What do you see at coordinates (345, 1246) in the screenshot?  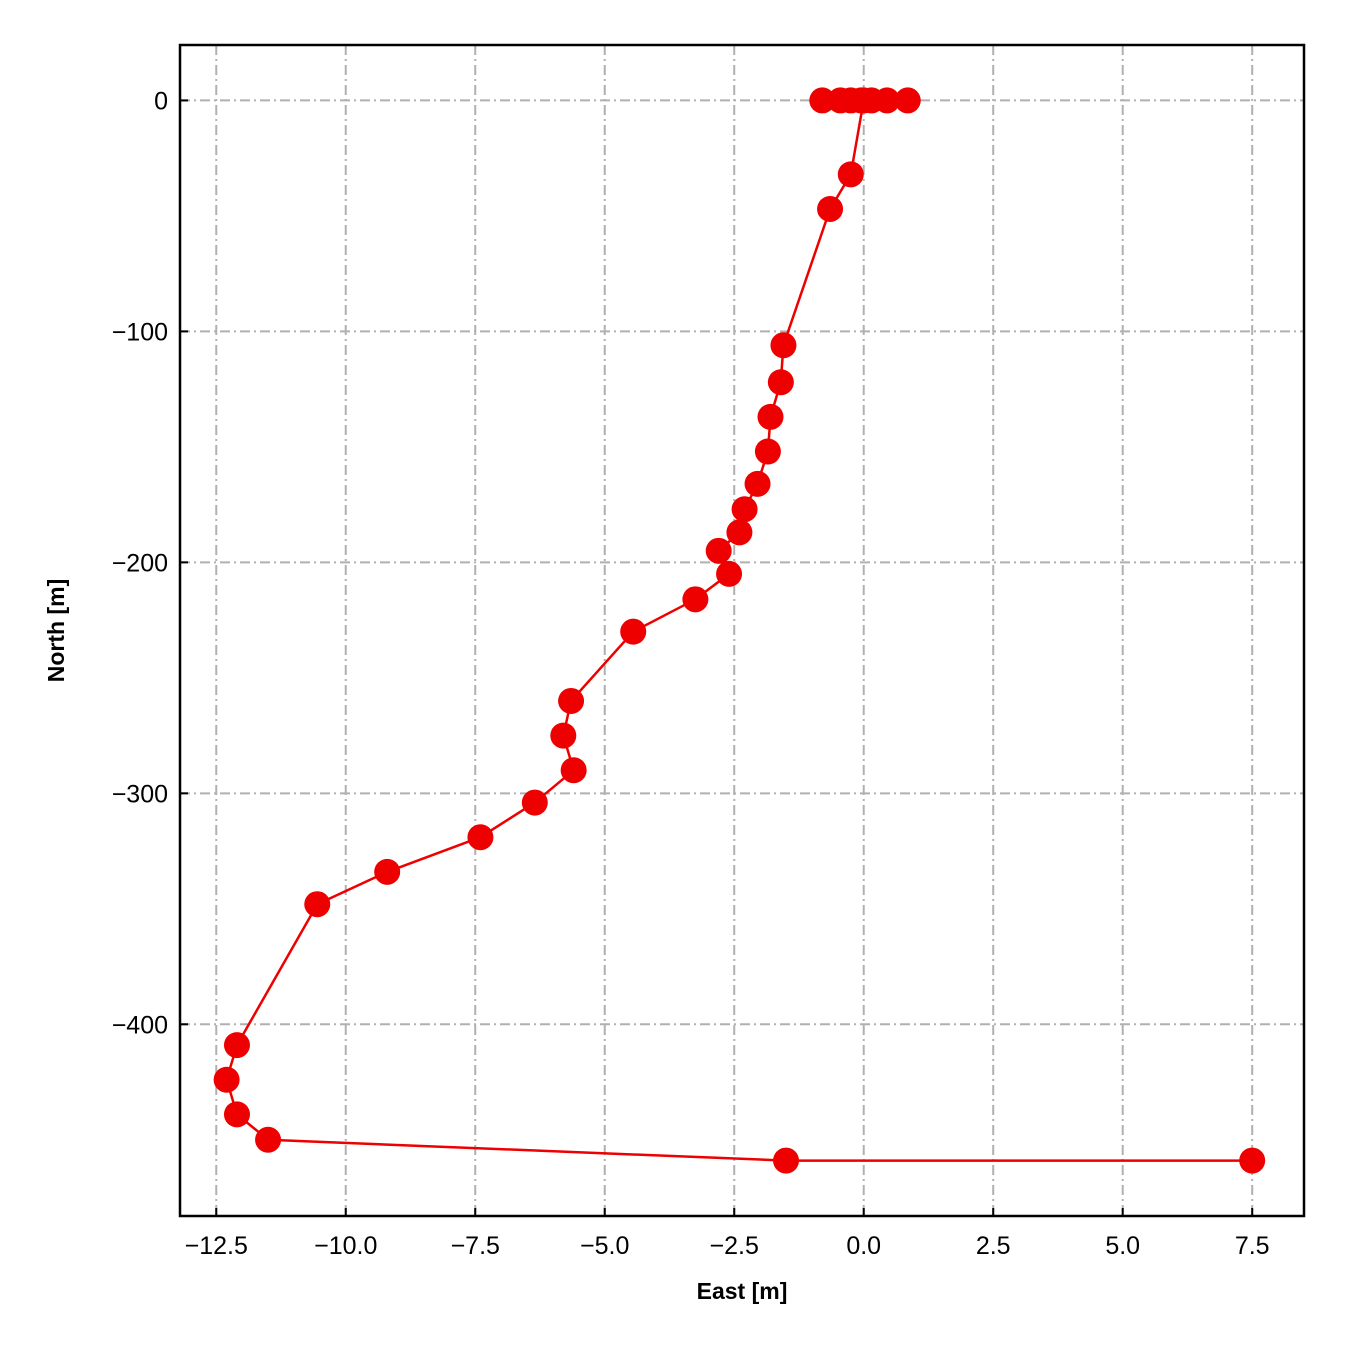 I see `x-tick-label: −10.0` at bounding box center [345, 1246].